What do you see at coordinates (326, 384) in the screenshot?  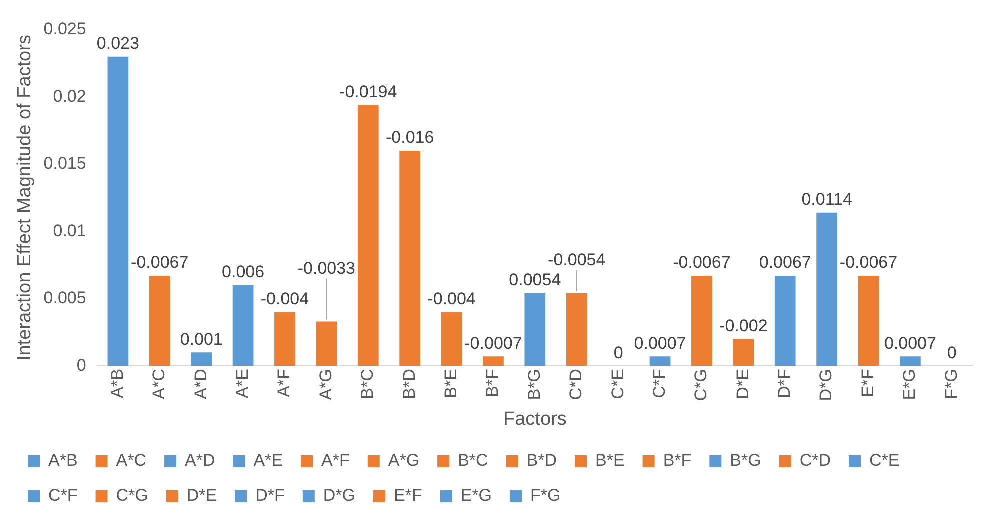 I see `x-tick-label: A*G` at bounding box center [326, 384].